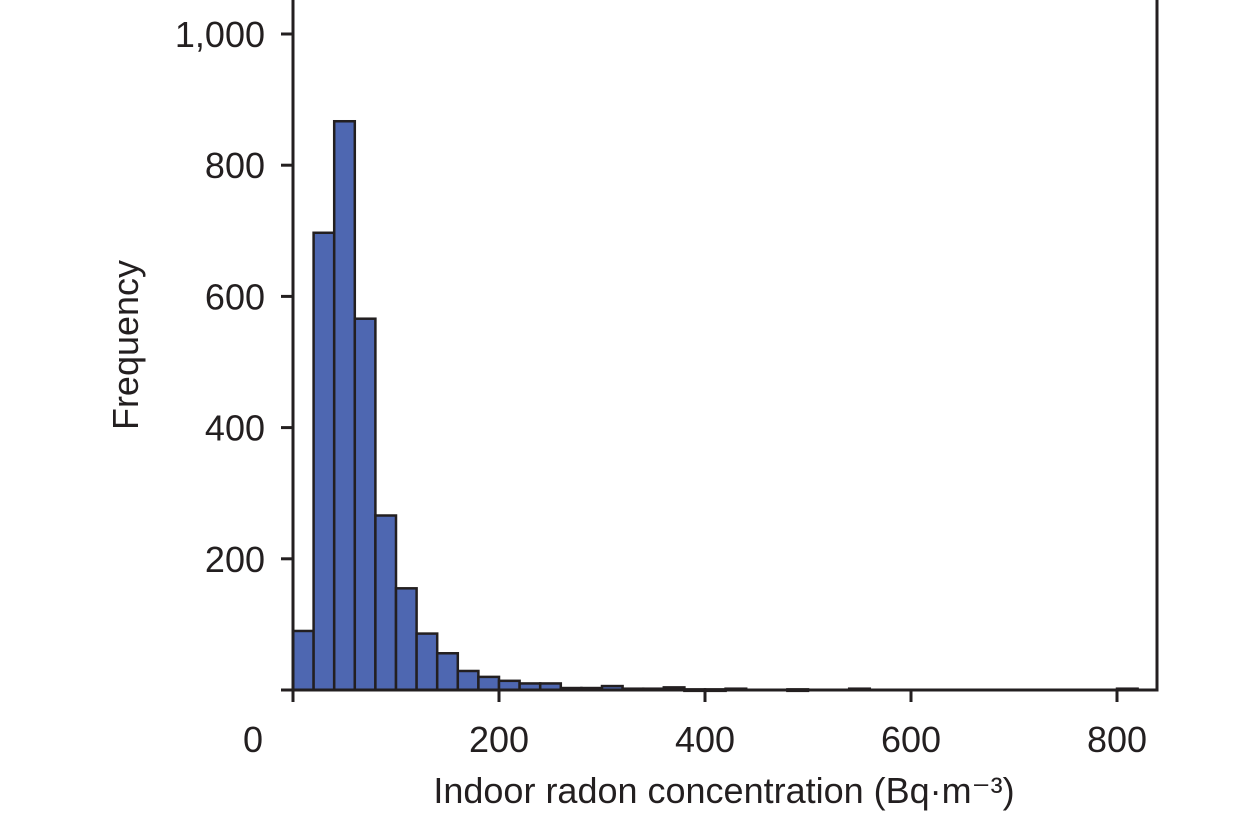 Image resolution: width=1260 pixels, height=823 pixels. What do you see at coordinates (253, 739) in the screenshot?
I see `x-tick-label: 0` at bounding box center [253, 739].